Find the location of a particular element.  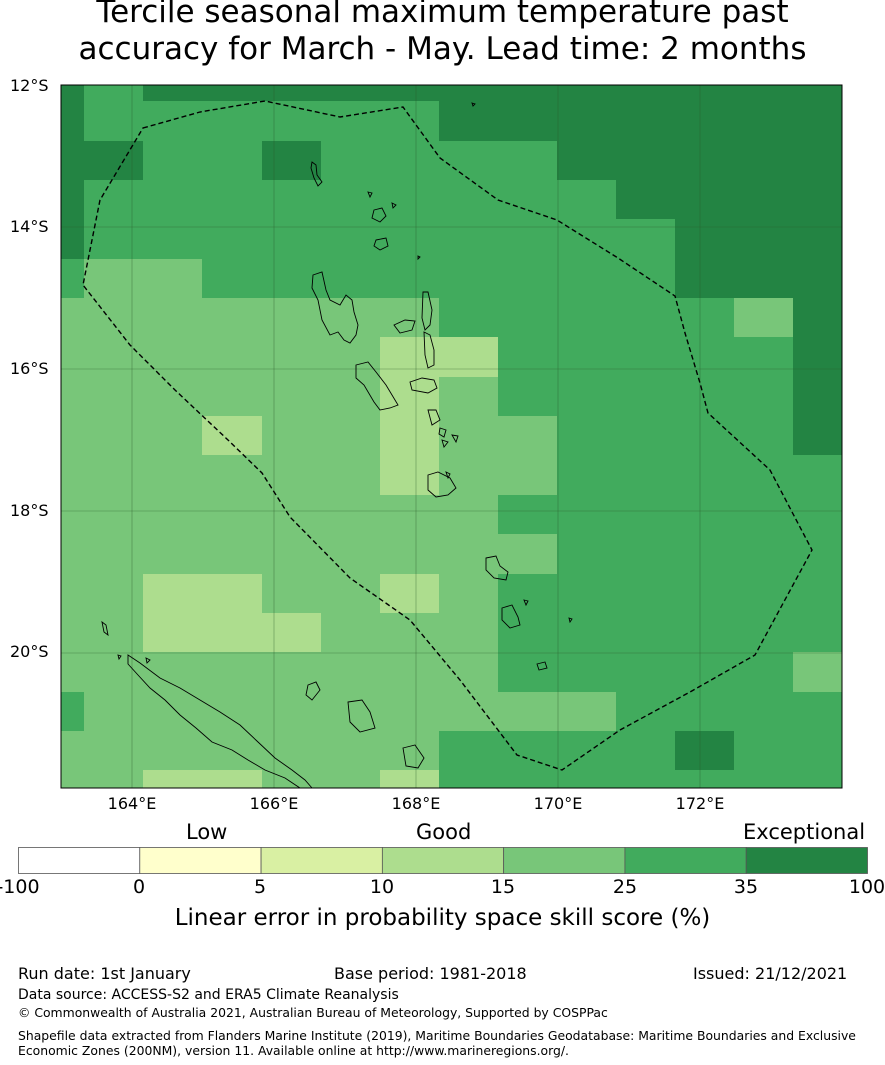

island-erromango is located at coordinates (497, 568).